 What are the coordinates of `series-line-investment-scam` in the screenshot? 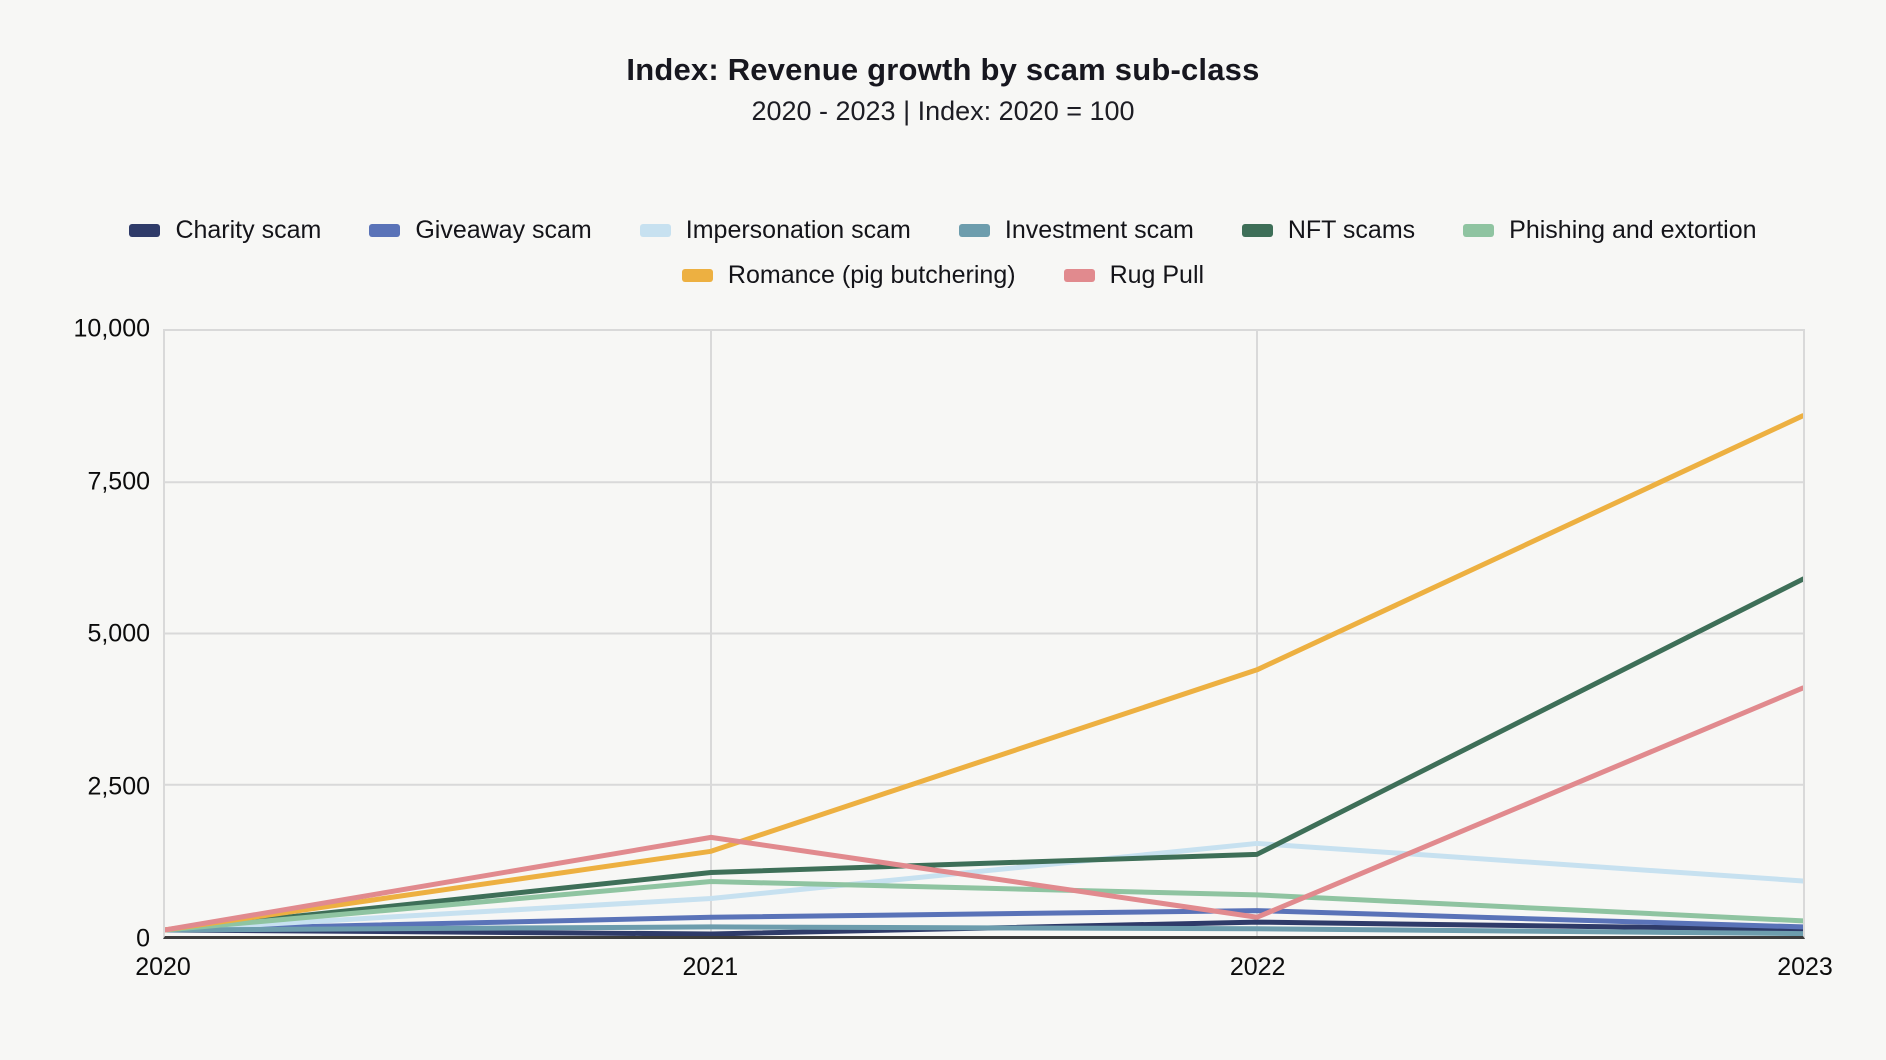 It's located at (984, 930).